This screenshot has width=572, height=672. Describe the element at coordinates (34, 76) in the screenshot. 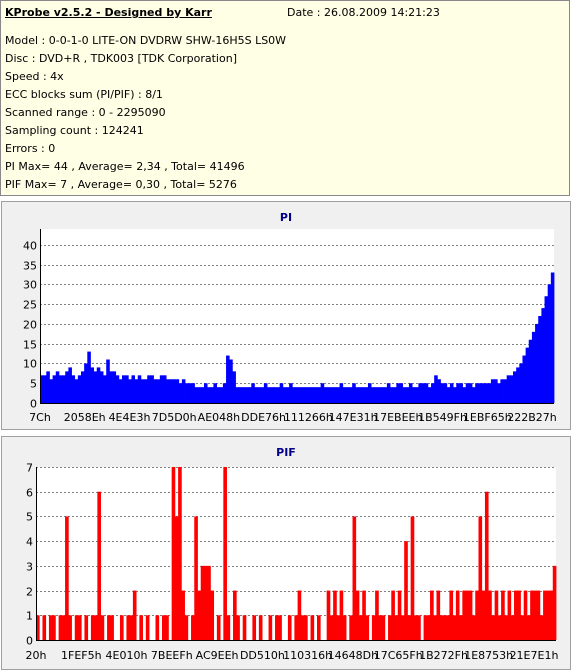

I see `info-speed: Speed : 4x` at that location.